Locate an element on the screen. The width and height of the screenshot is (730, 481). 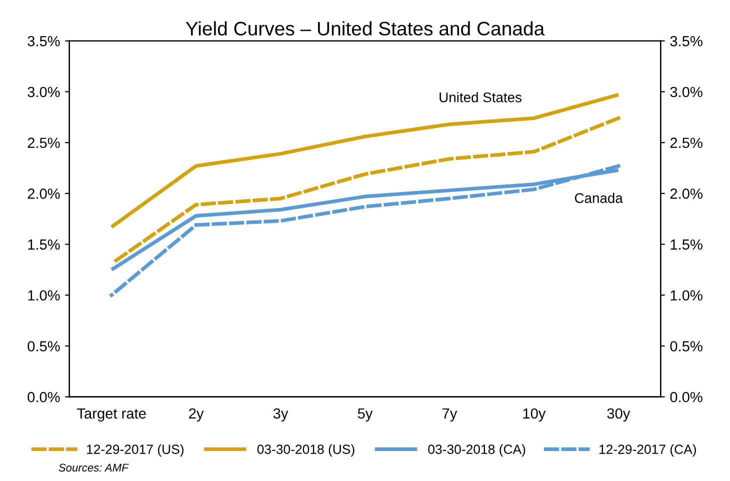
y-tick-label: 1.5% is located at coordinates (44, 244).